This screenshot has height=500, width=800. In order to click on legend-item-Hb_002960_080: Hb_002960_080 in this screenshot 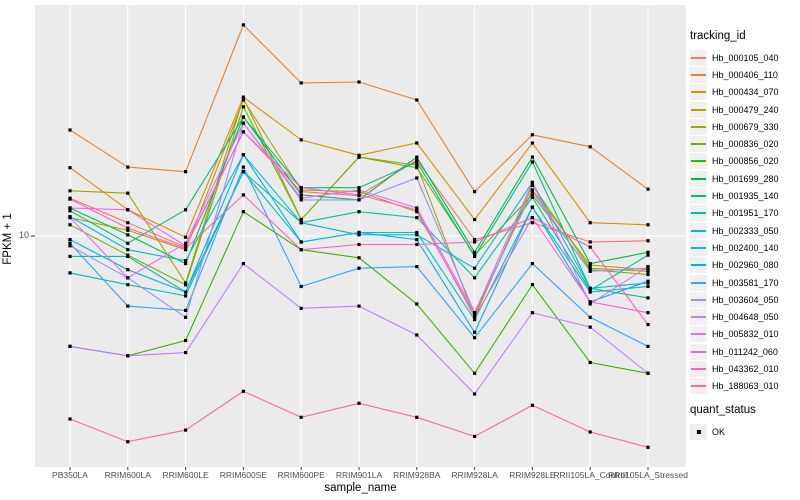, I will do `click(744, 265)`.